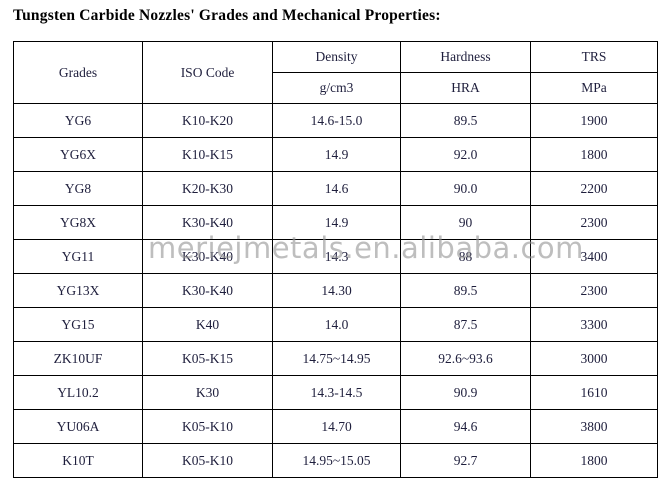 This screenshot has height=496, width=670. What do you see at coordinates (465, 222) in the screenshot?
I see `cell-hardness: 90` at bounding box center [465, 222].